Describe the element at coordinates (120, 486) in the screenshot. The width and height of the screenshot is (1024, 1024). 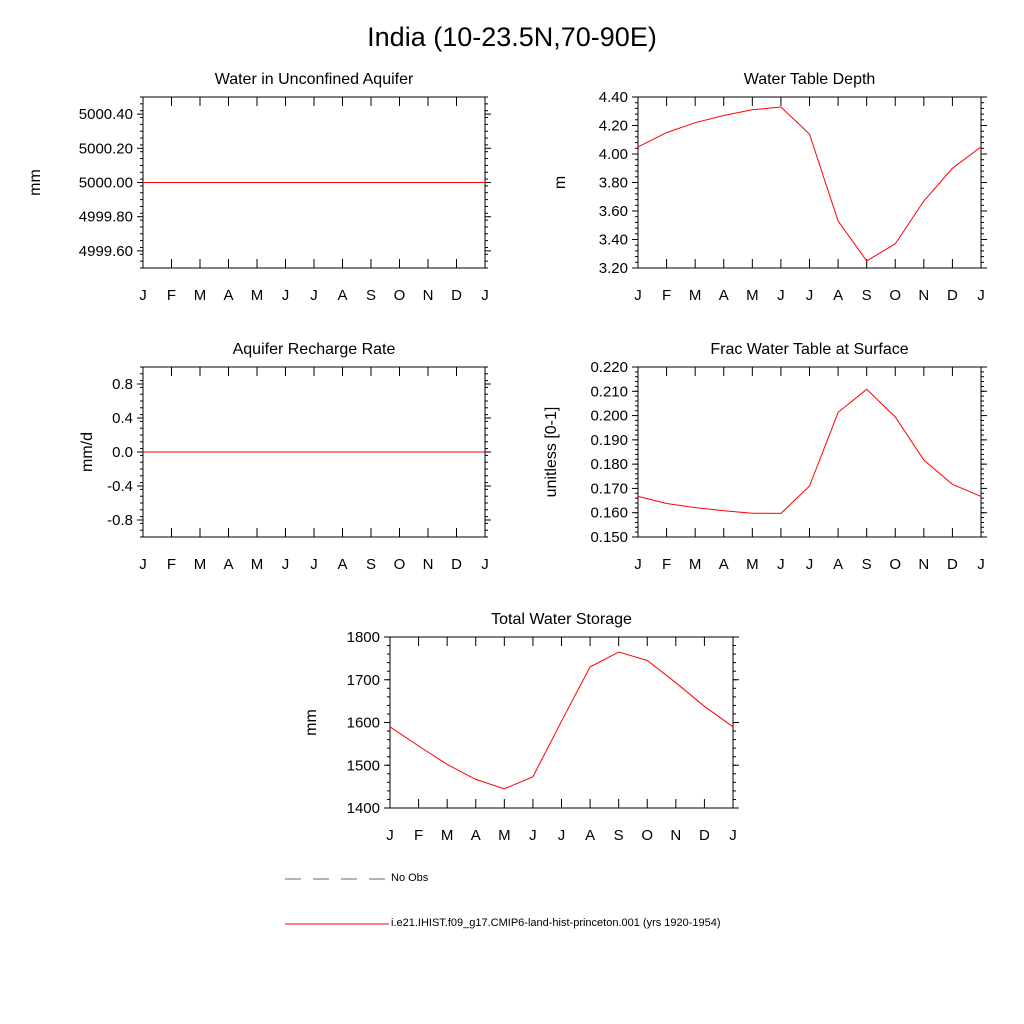
I see `y-tick-label: -0.4` at that location.